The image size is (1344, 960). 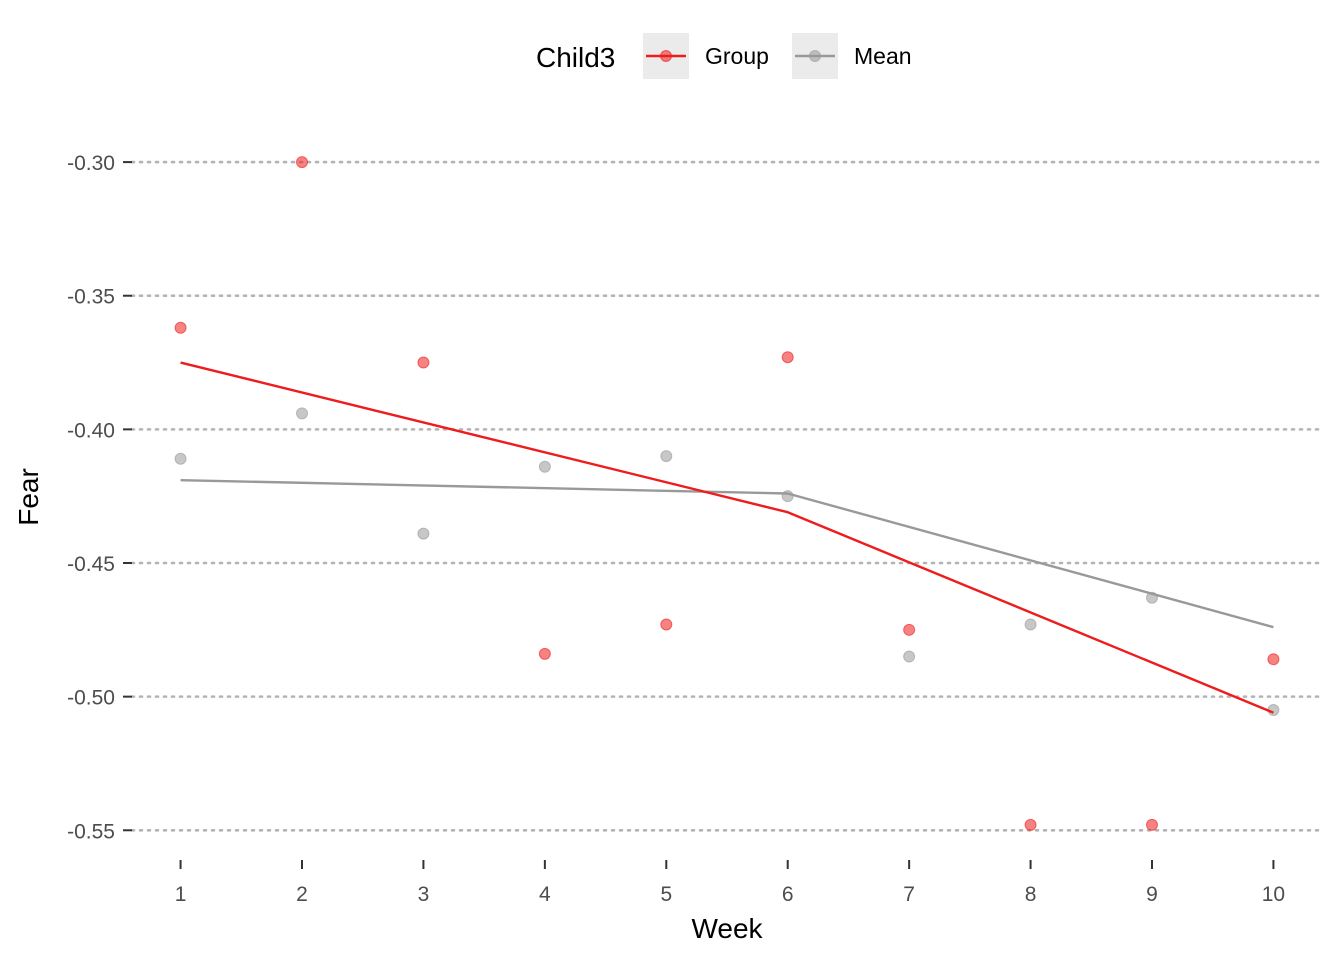 I want to click on legend-item-group: Group, so click(x=706, y=56).